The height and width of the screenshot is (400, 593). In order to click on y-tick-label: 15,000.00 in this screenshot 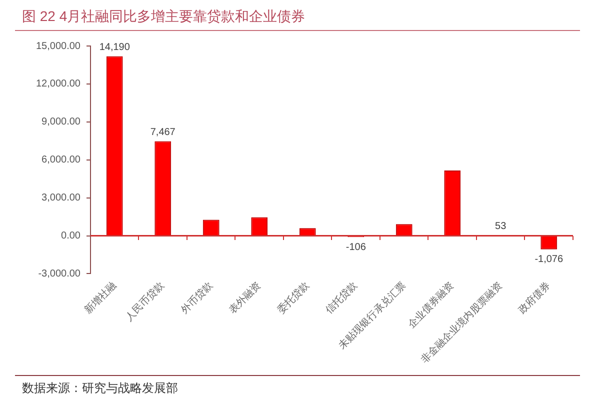, I will do `click(58, 46)`.